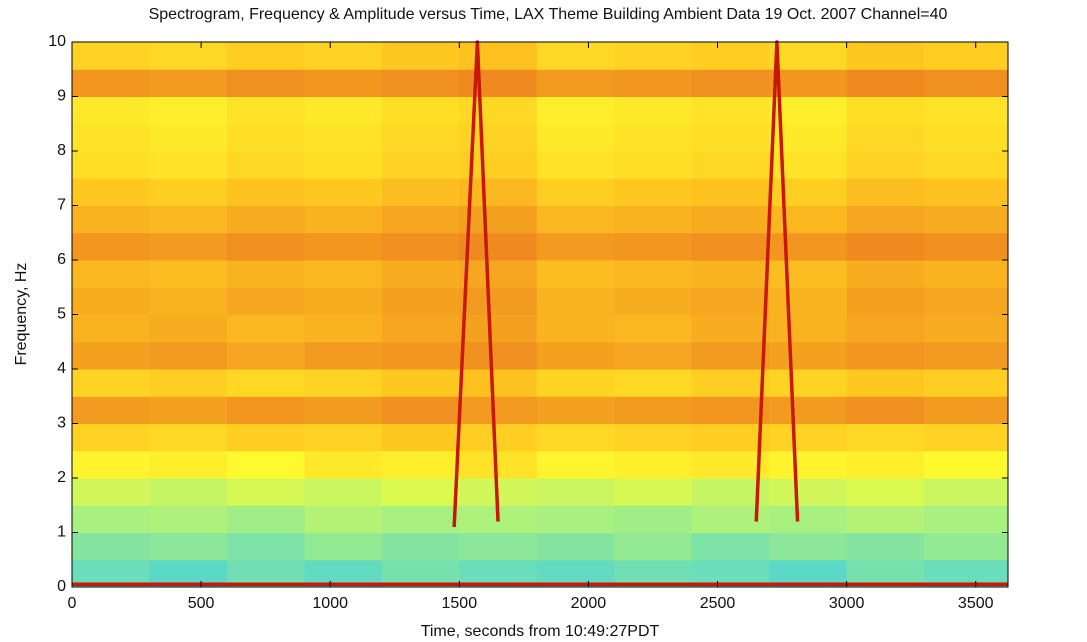 Image resolution: width=1087 pixels, height=642 pixels. What do you see at coordinates (330, 603) in the screenshot?
I see `x-tick-label: 1000` at bounding box center [330, 603].